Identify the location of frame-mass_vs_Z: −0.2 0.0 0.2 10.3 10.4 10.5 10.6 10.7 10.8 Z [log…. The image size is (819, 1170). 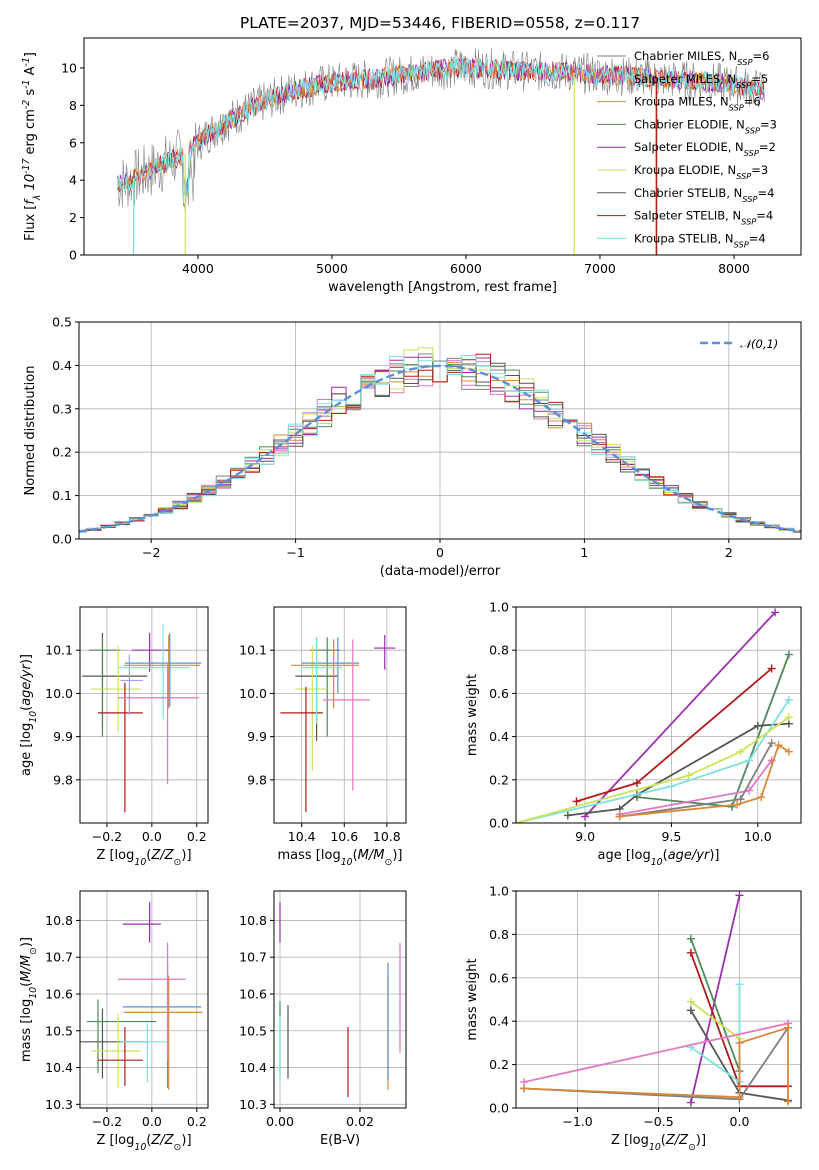
(114, 1021).